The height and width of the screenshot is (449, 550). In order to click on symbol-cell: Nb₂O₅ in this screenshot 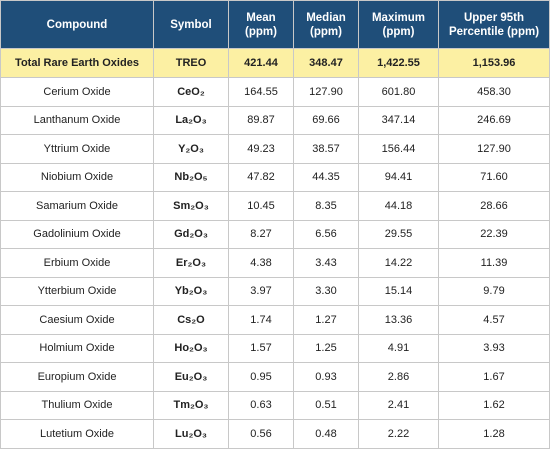, I will do `click(191, 177)`.